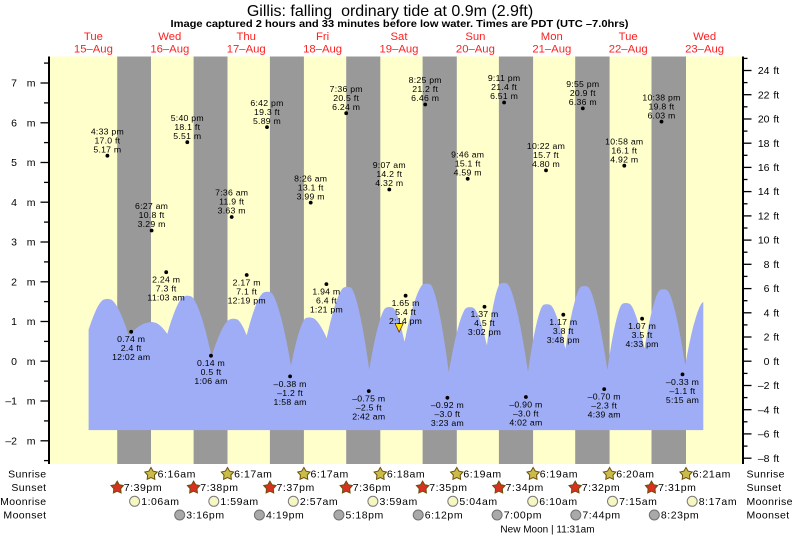 This screenshot has height=537, width=793. What do you see at coordinates (389, 174) in the screenshot?
I see `svg-text: 14.2 ft` at bounding box center [389, 174].